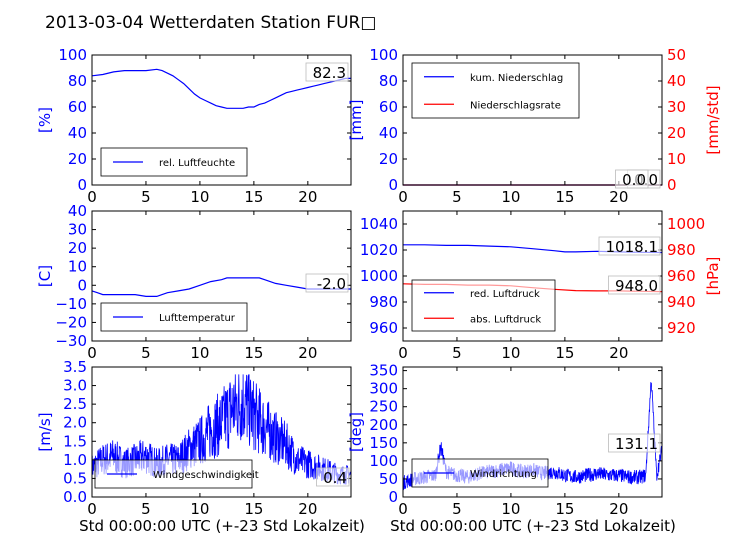 This screenshot has height=552, width=736. Describe the element at coordinates (383, 407) in the screenshot. I see `ytick-label: 250` at that location.